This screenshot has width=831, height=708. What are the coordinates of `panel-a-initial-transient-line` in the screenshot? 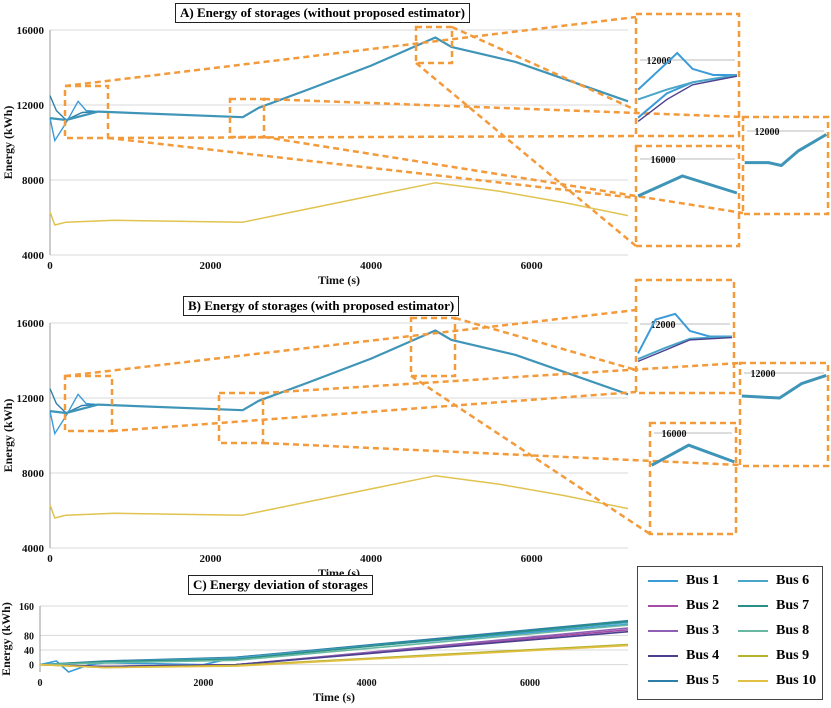 It's located at (74, 121).